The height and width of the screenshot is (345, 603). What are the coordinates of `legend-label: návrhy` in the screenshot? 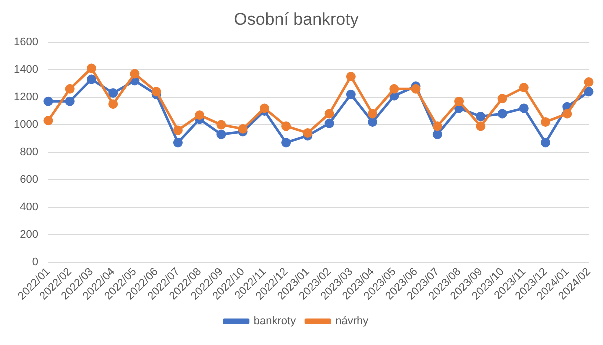 It's located at (353, 322).